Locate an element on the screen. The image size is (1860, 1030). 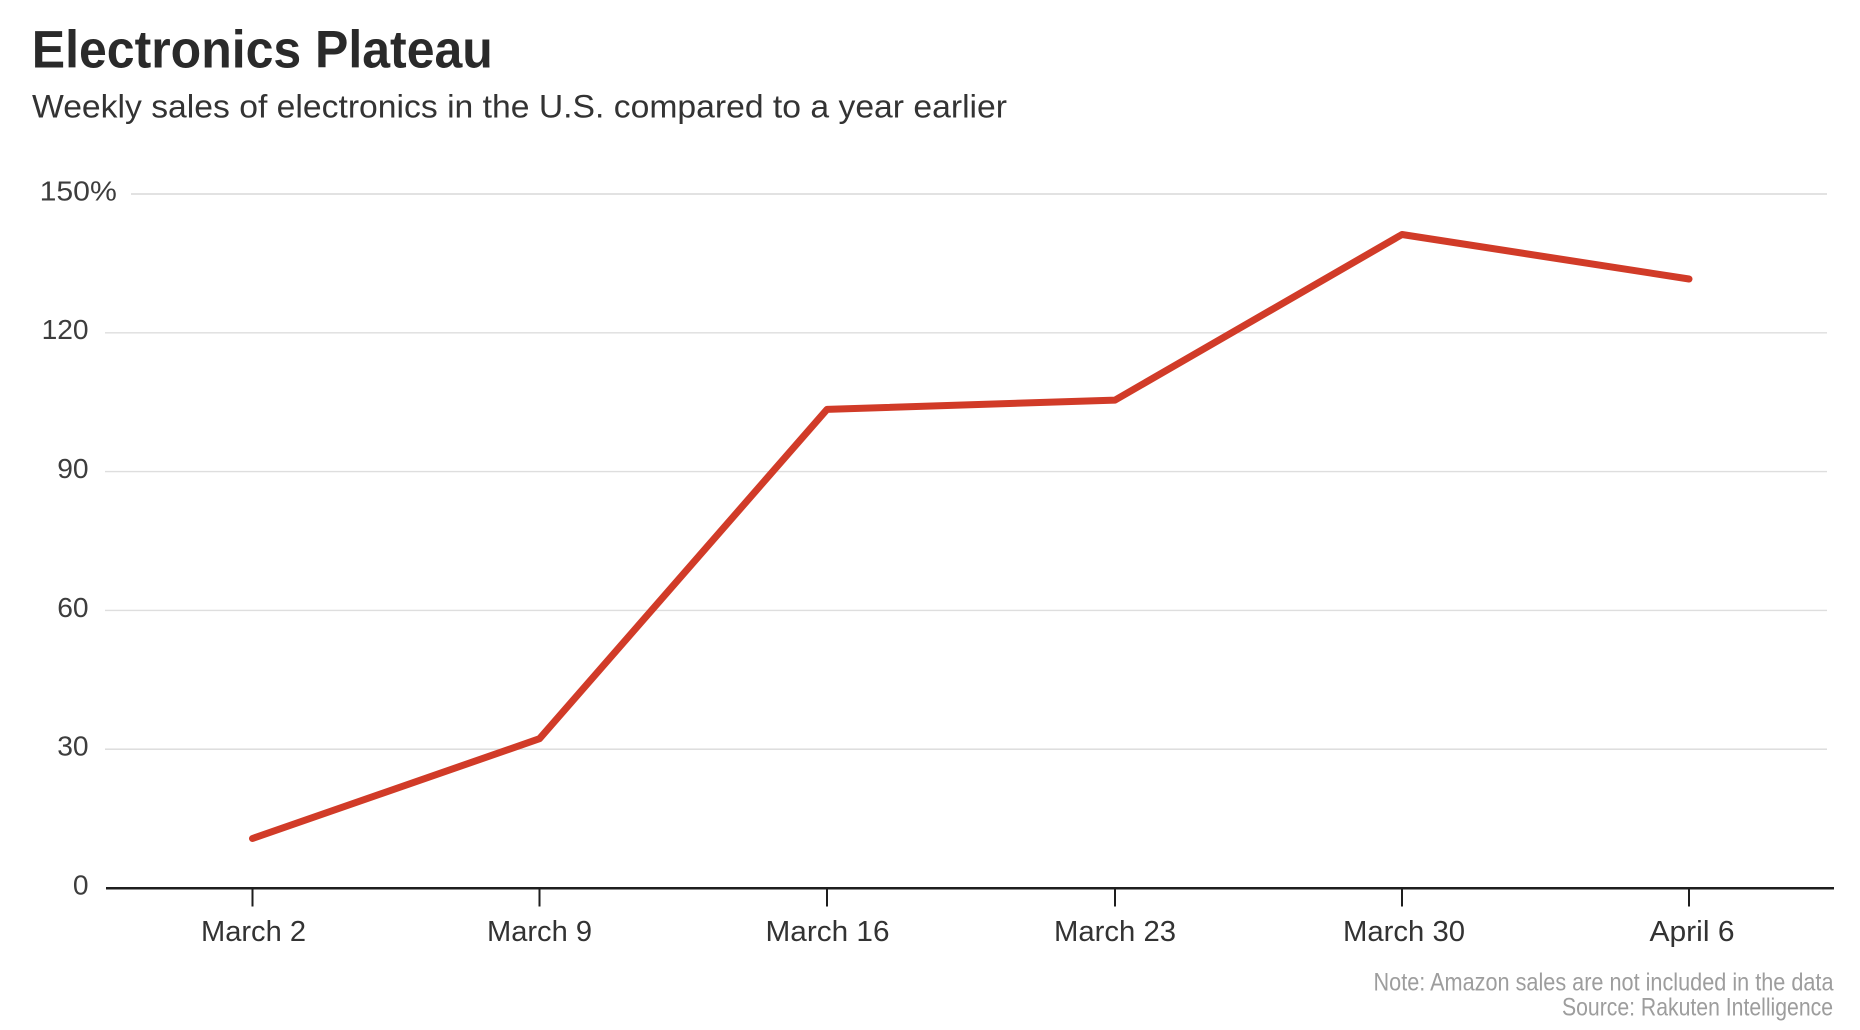
svg-text: 30 is located at coordinates (72, 746).